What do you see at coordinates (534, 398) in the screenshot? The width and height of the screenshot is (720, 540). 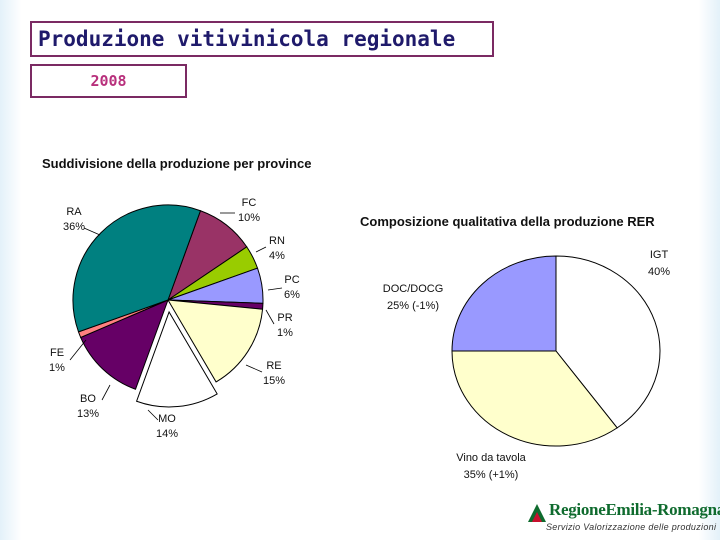 I see `pie-slice-vino-da-tavola` at bounding box center [534, 398].